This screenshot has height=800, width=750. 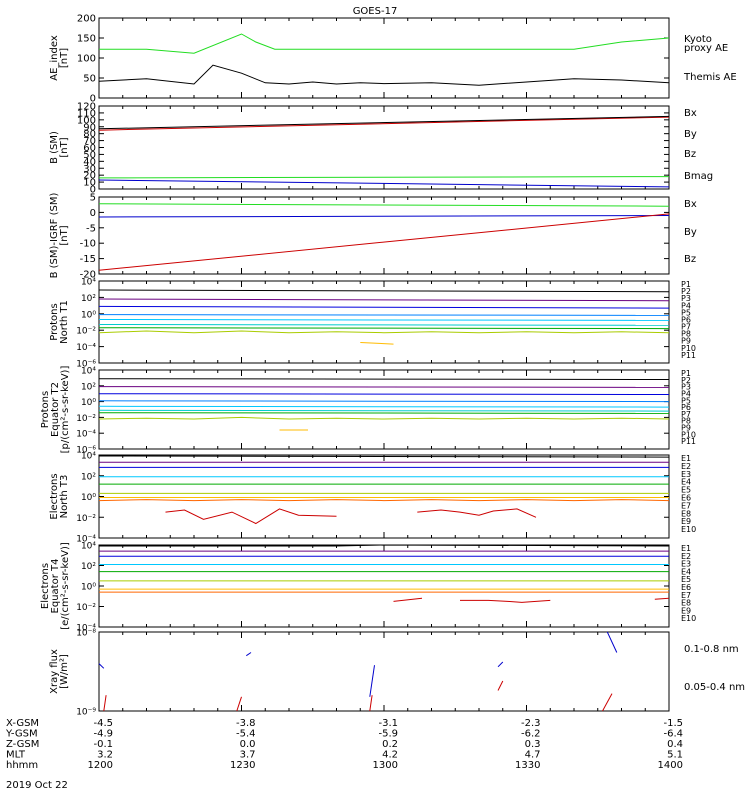 What do you see at coordinates (686, 341) in the screenshot?
I see `channel-label: P9` at bounding box center [686, 341].